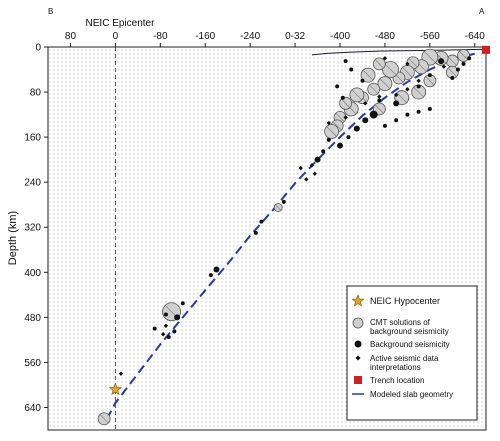 This screenshot has height=441, width=500. What do you see at coordinates (32, 183) in the screenshot?
I see `y-tick-label: 240` at bounding box center [32, 183].